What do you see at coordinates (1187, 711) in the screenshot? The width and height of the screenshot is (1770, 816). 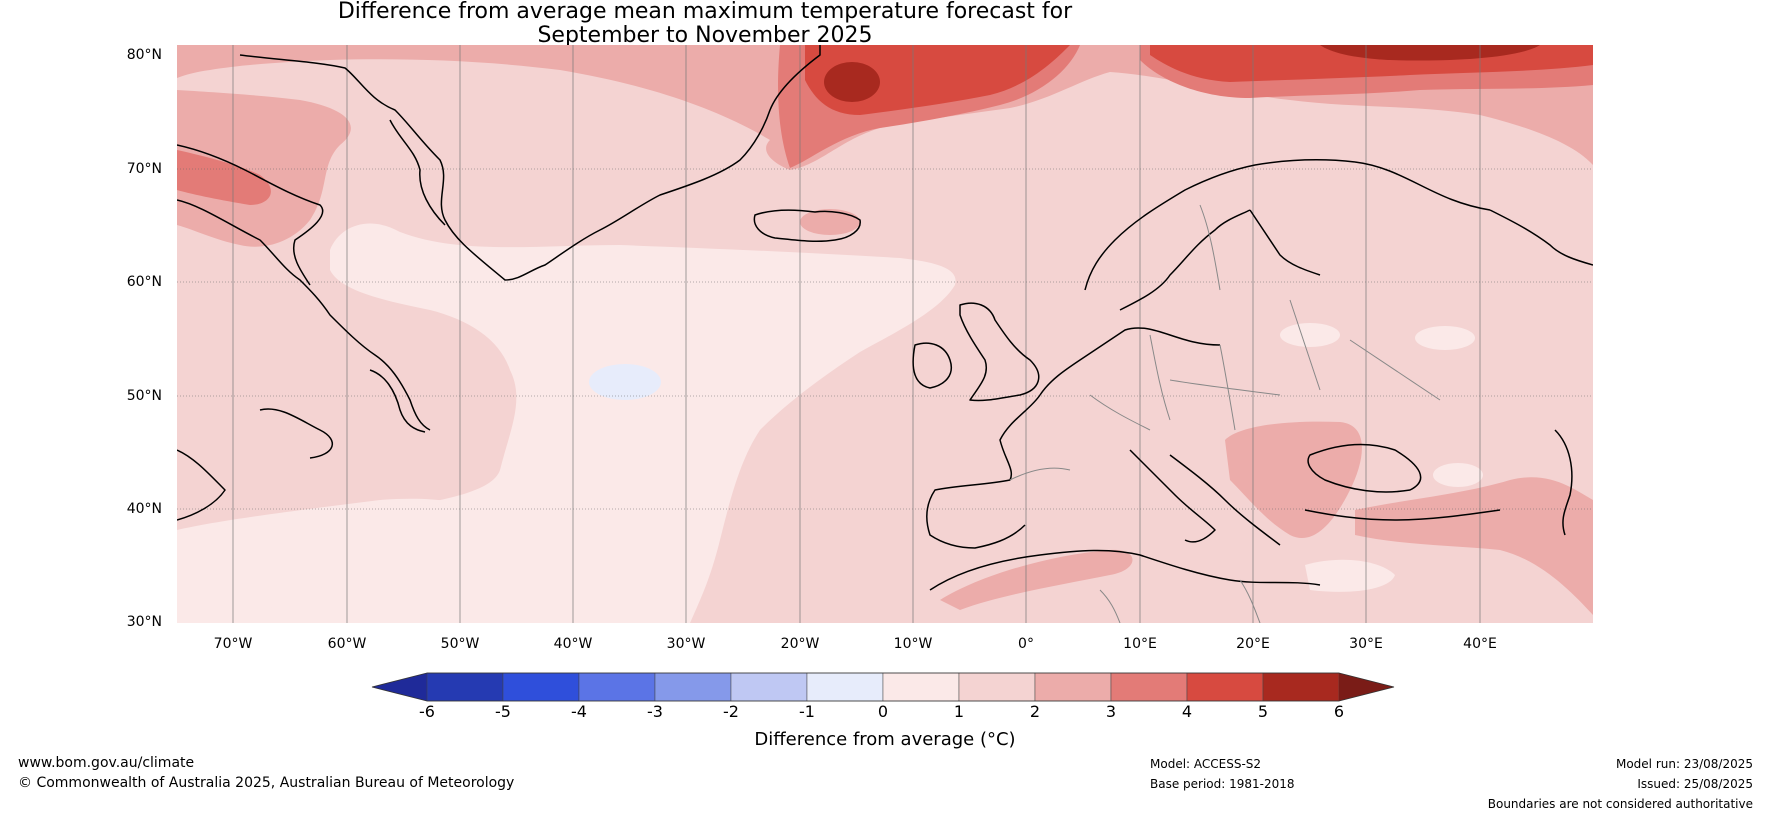 I see `colorbar-tick-label: 4` at bounding box center [1187, 711].